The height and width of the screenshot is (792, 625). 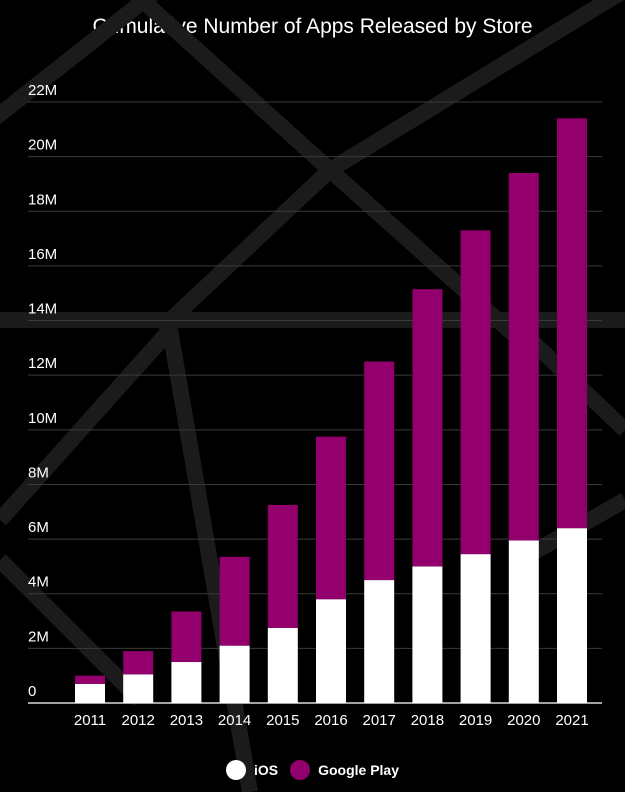 I want to click on bar-google-play-2012, so click(x=138, y=663).